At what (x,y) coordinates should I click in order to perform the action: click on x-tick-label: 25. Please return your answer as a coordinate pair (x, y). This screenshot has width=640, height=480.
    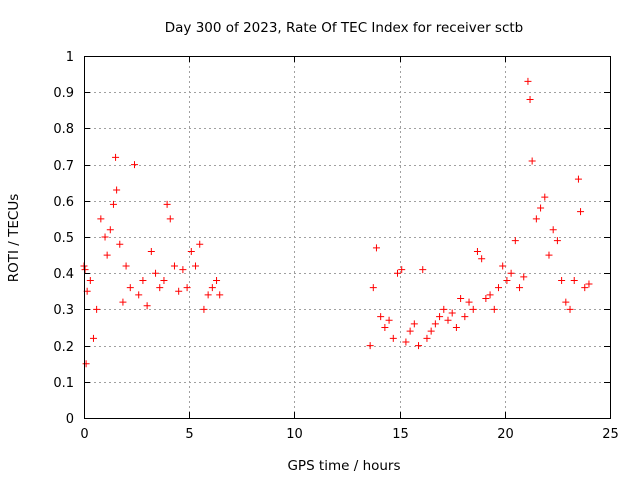
    Looking at the image, I should click on (610, 434).